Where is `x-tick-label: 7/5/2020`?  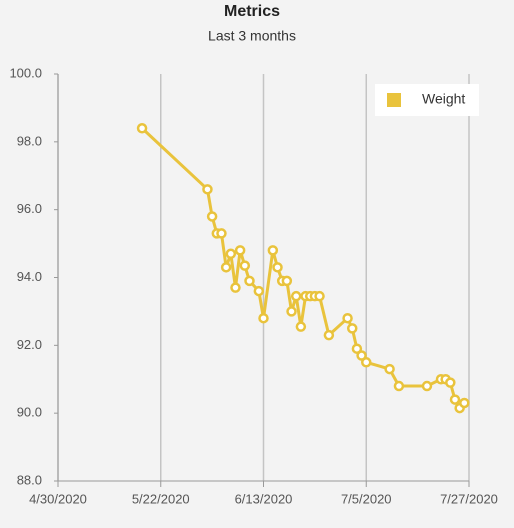 x-tick-label: 7/5/2020 is located at coordinates (366, 498).